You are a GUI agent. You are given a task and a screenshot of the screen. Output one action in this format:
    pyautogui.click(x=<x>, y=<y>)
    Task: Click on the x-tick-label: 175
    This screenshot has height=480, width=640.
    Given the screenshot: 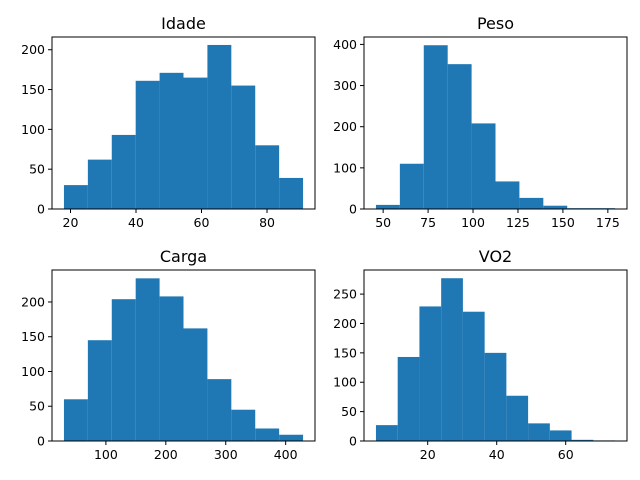 What is the action you would take?
    pyautogui.click(x=608, y=222)
    